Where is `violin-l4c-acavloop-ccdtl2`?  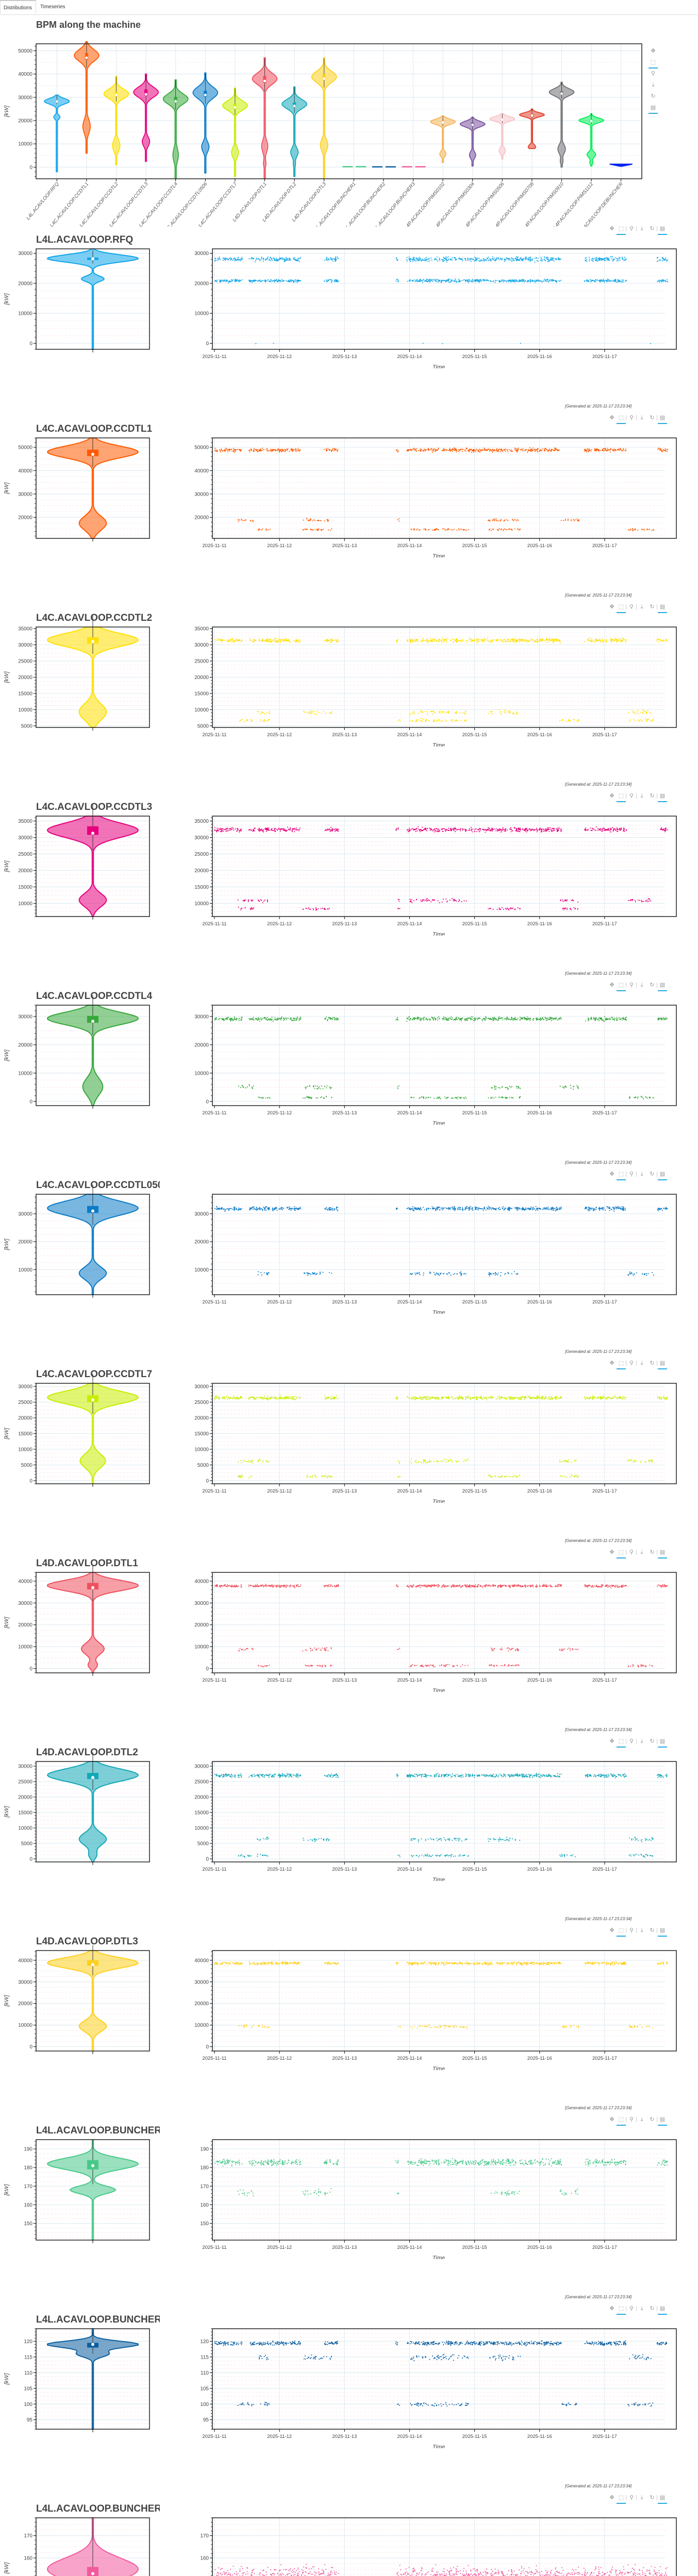 violin-l4c-acavloop-ccdtl2 is located at coordinates (116, 120).